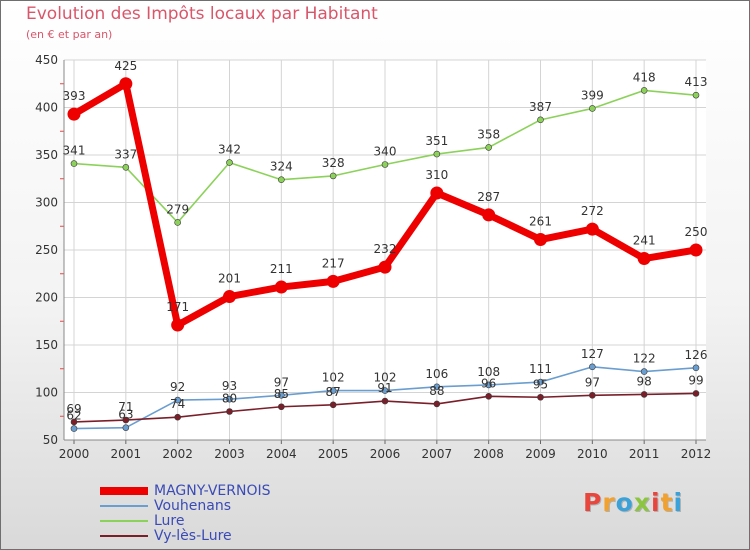 The image size is (750, 550). Describe the element at coordinates (436, 141) in the screenshot. I see `data-label-lure: 351` at that location.